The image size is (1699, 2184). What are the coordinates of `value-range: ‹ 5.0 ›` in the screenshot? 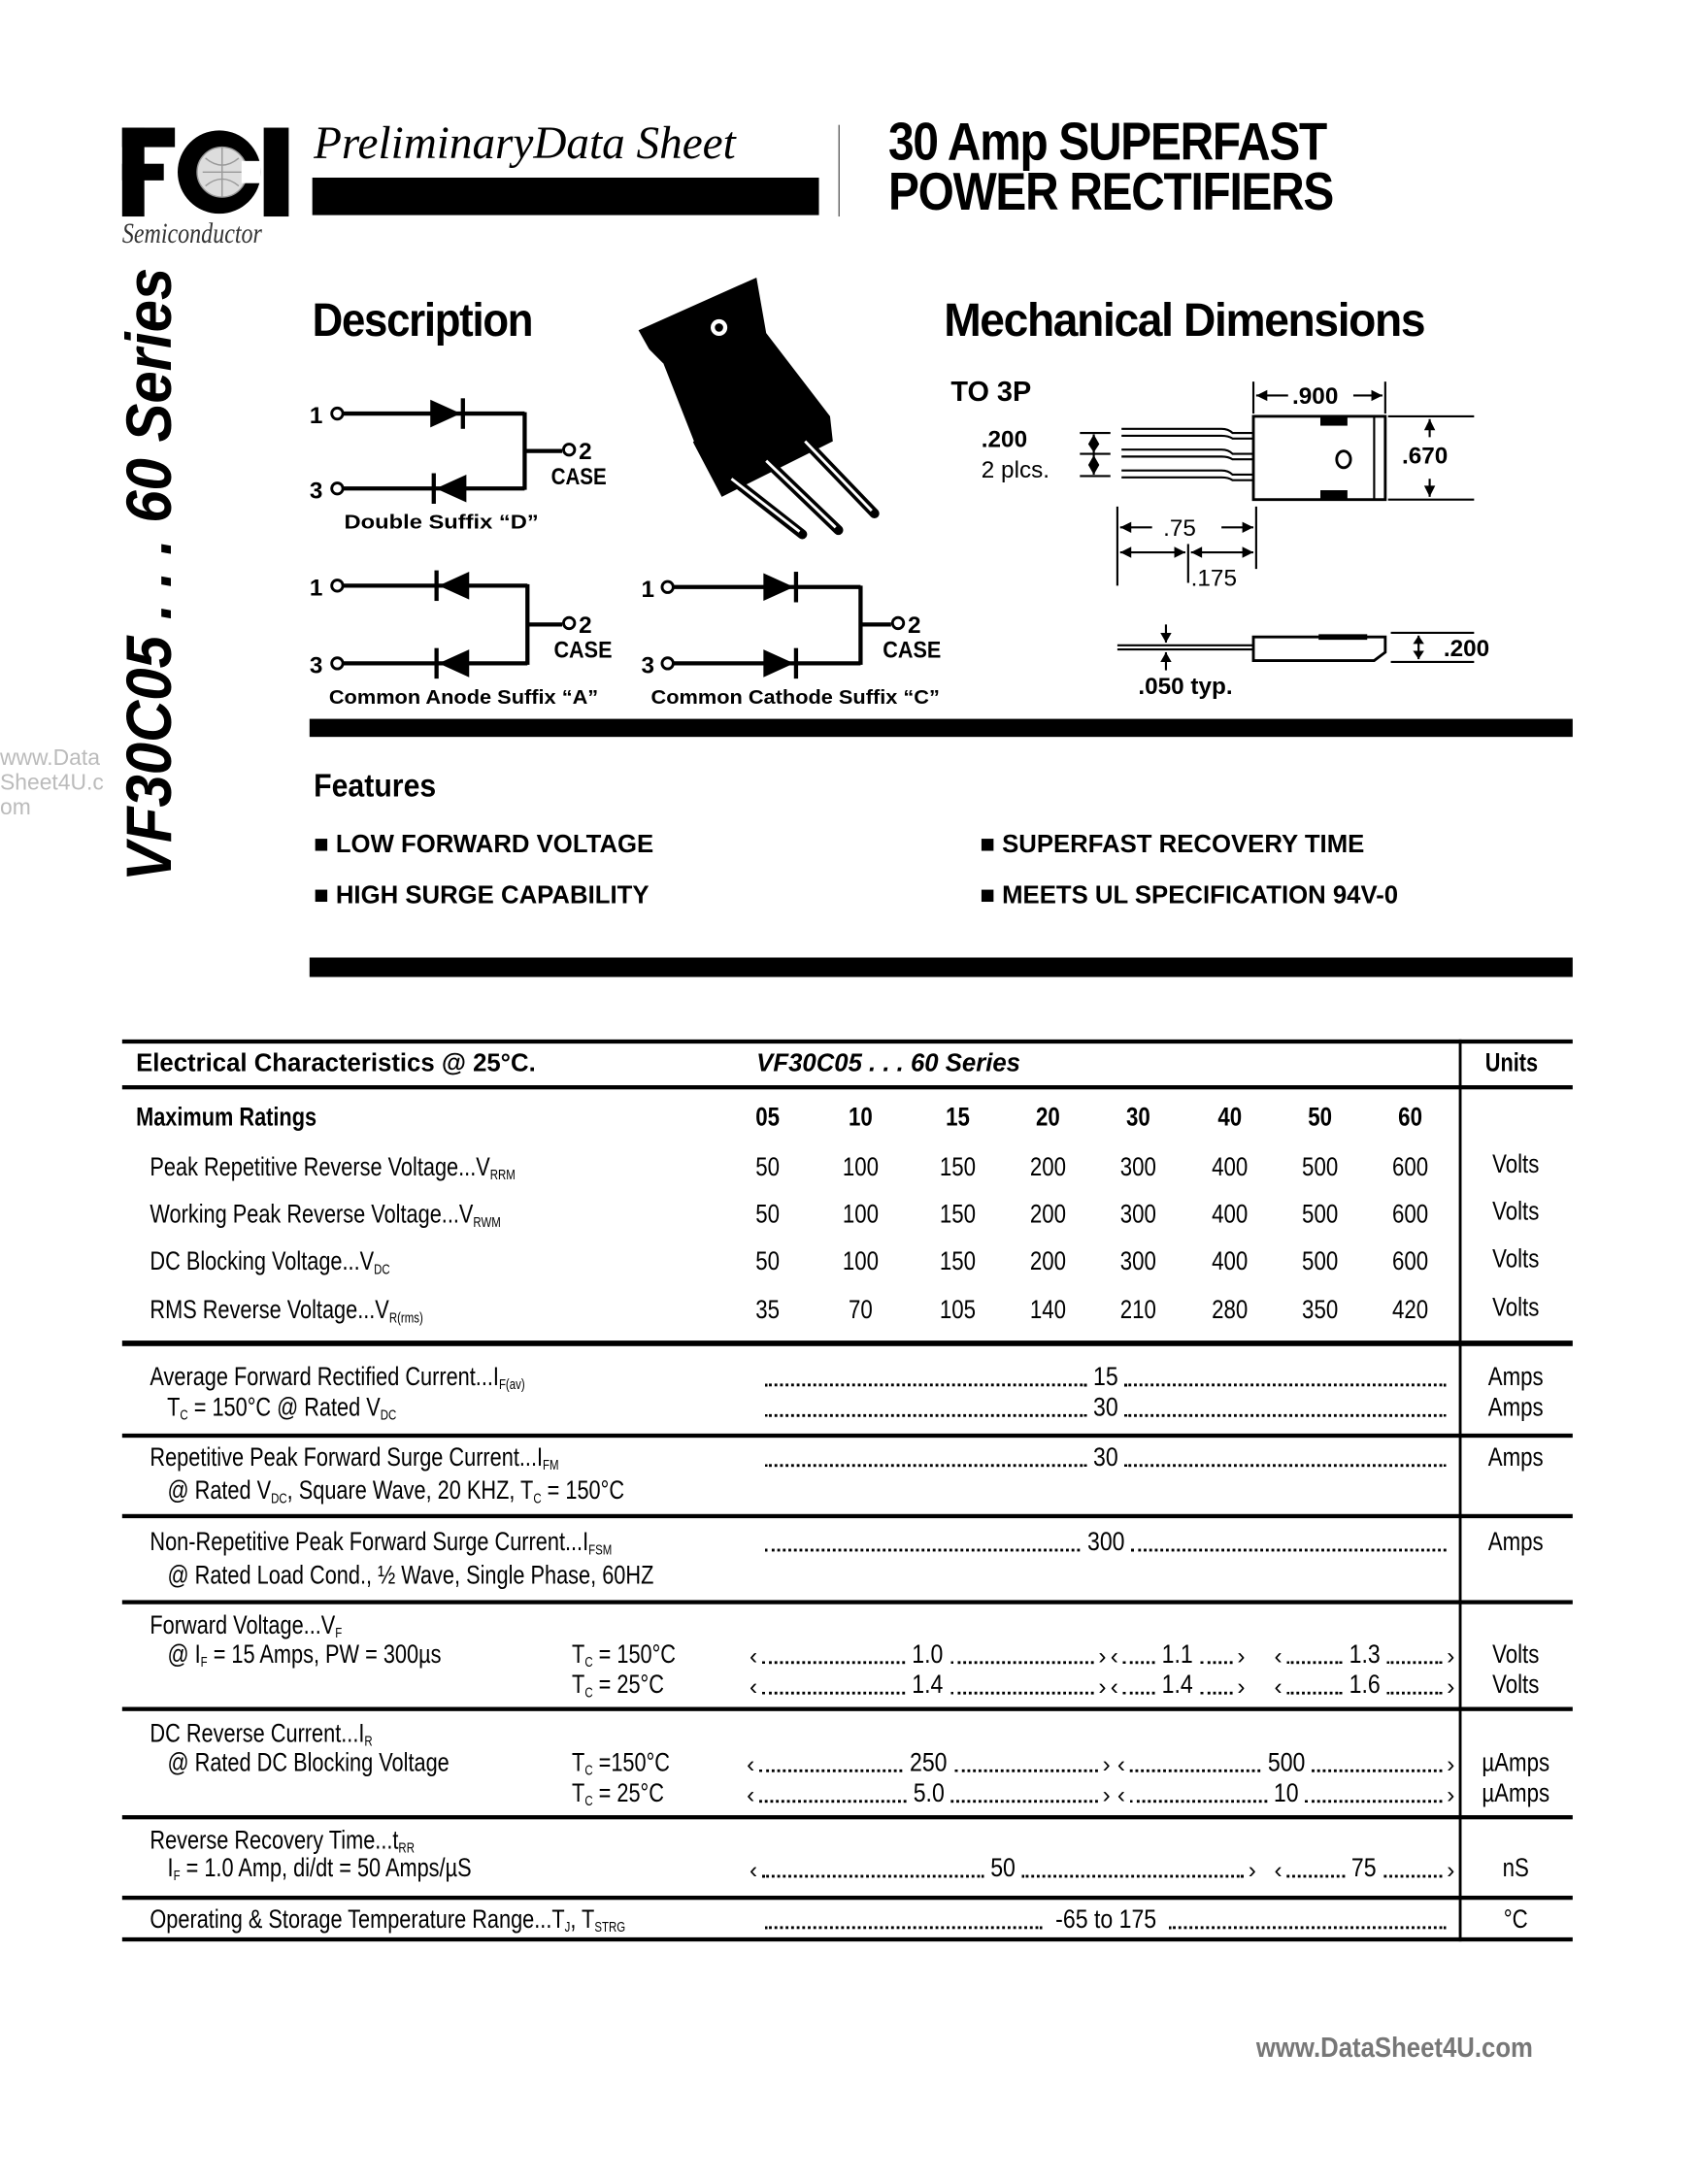 It's located at (929, 1793).